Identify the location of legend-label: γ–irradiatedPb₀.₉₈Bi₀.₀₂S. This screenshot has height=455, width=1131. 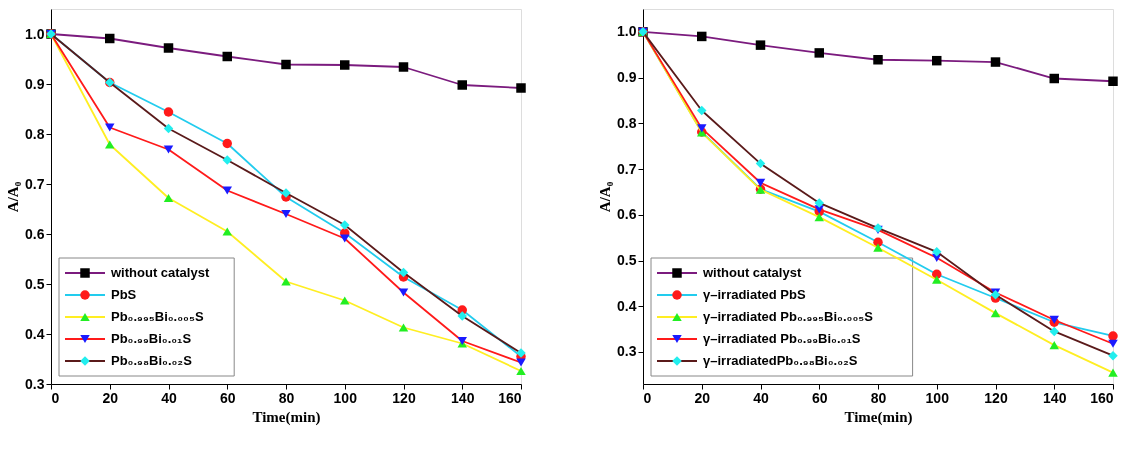
(780, 360).